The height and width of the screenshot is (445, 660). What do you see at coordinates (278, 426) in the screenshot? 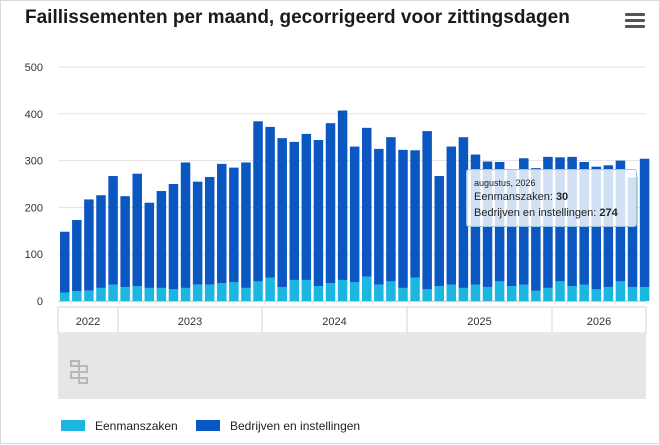
I see `legend-item-bedrijven: Bedrijven en instellingen` at bounding box center [278, 426].